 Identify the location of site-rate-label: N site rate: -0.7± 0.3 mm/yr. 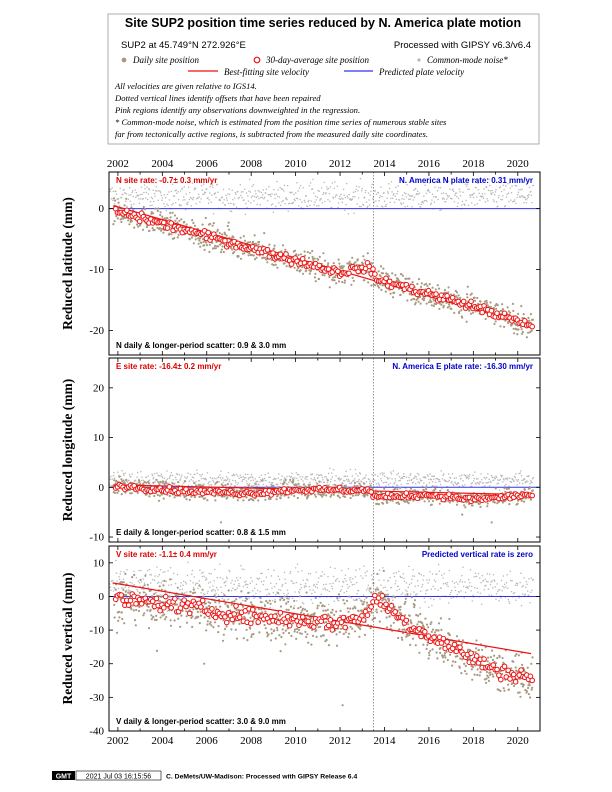
(166, 180).